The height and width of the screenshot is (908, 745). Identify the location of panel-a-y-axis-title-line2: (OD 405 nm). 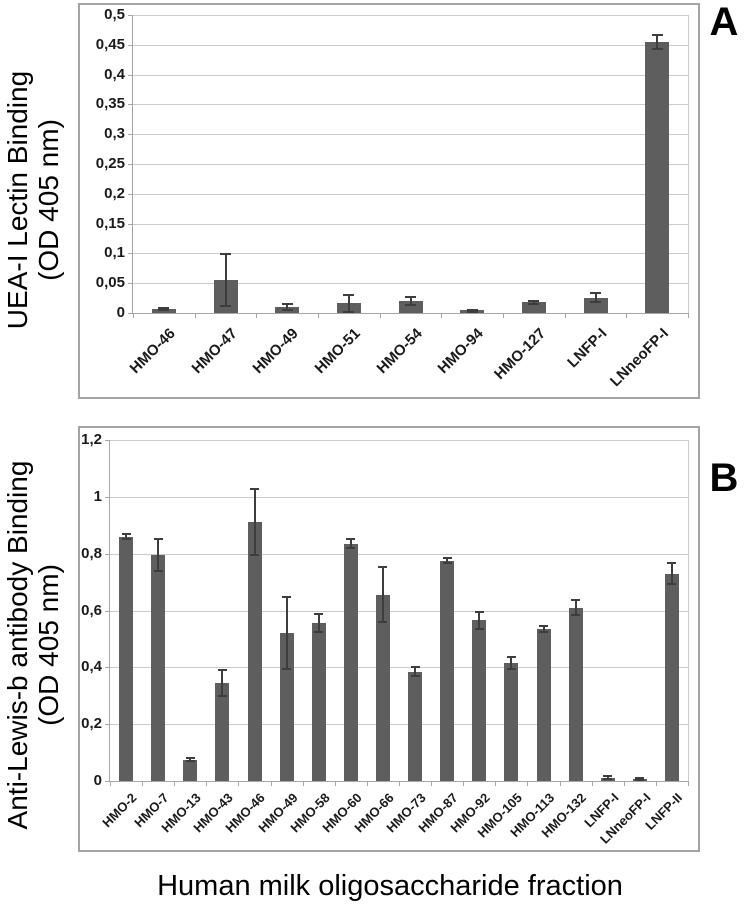
(48, 200).